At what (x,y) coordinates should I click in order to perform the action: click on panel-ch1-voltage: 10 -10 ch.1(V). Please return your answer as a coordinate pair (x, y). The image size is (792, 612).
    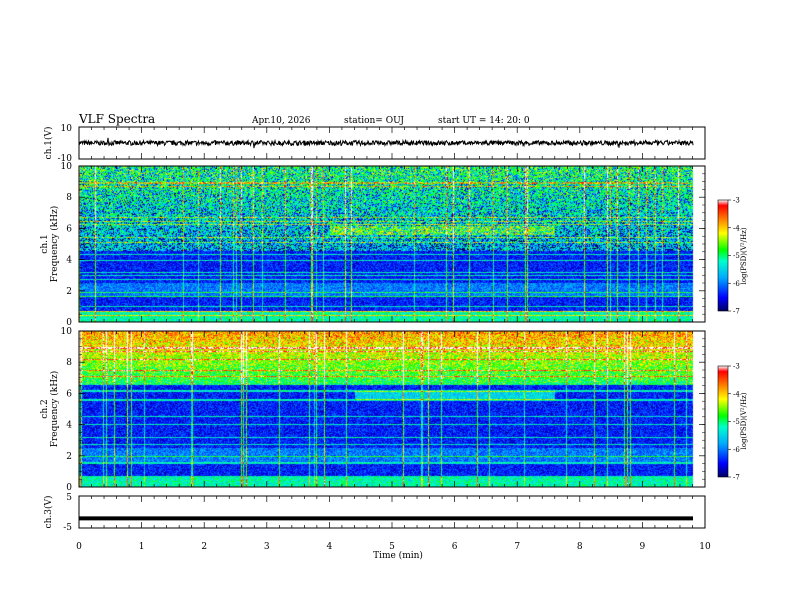
    Looking at the image, I should click on (374, 144).